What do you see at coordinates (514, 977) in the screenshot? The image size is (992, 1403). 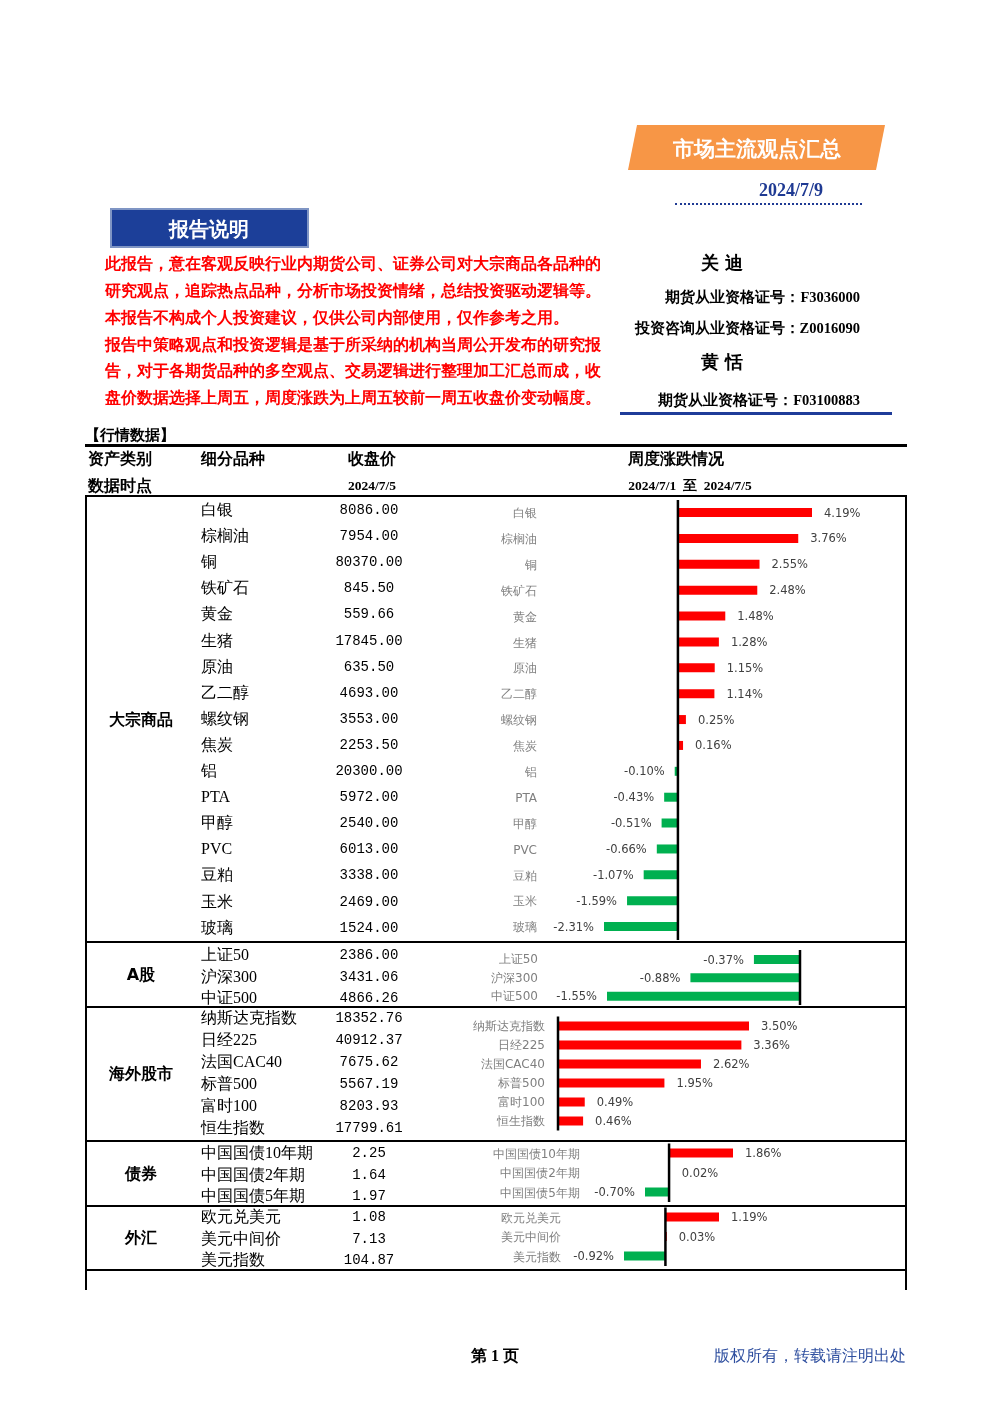 I see `y-tick-label: 沪深300` at bounding box center [514, 977].